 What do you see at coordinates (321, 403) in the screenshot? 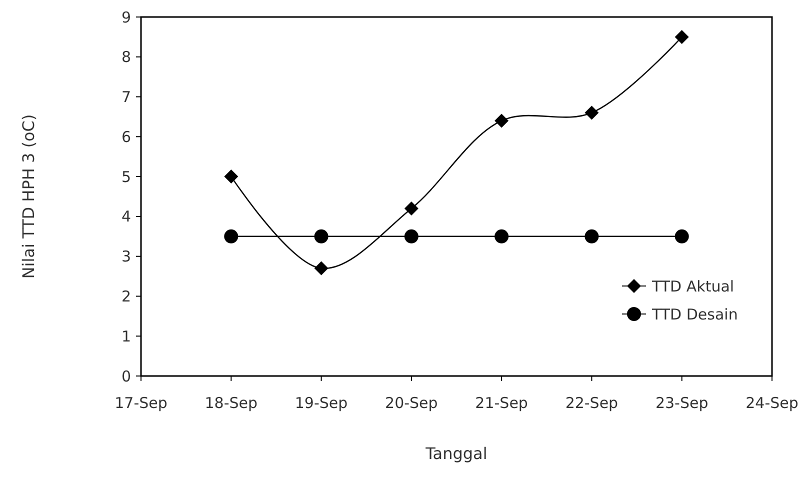
I see `x-tick-label: 19-Sep` at bounding box center [321, 403].